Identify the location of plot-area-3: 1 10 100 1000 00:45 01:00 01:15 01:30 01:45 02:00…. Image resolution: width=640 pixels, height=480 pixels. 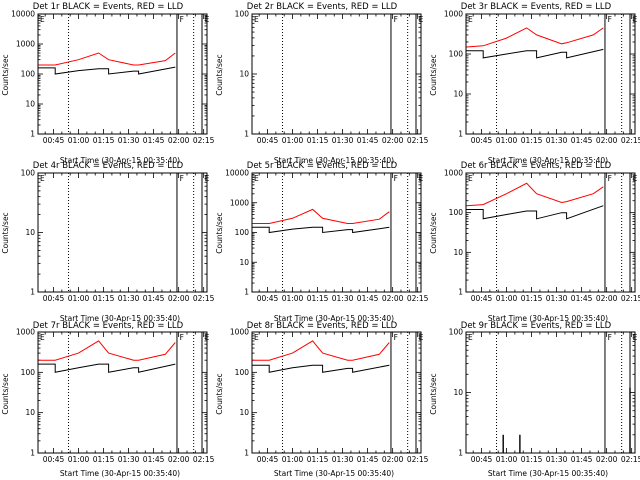
(542, 78).